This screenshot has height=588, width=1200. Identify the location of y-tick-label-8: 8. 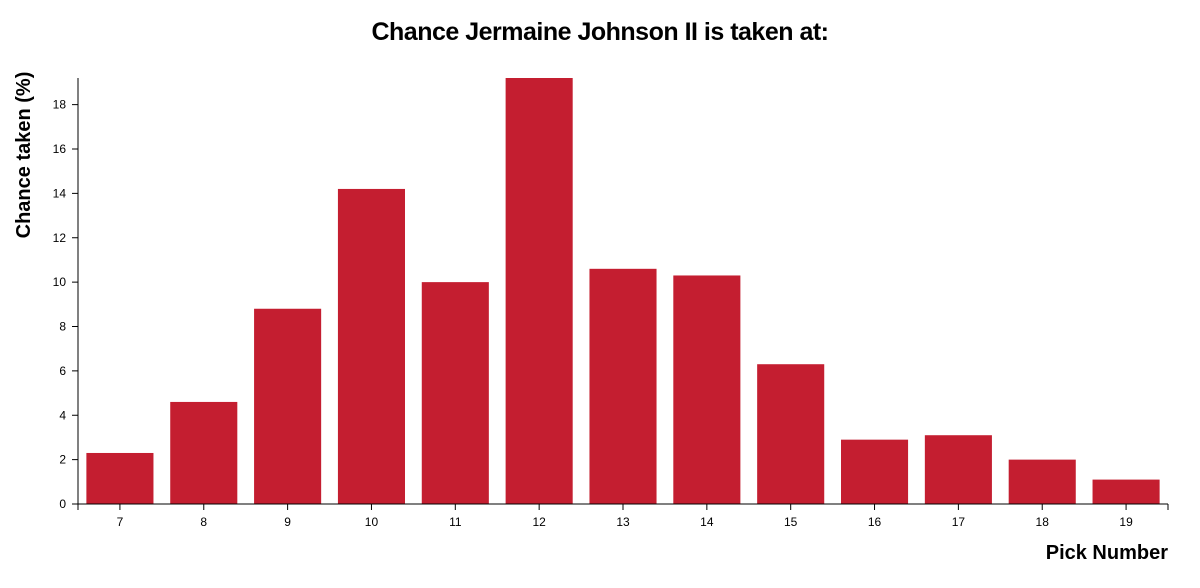
(62, 327).